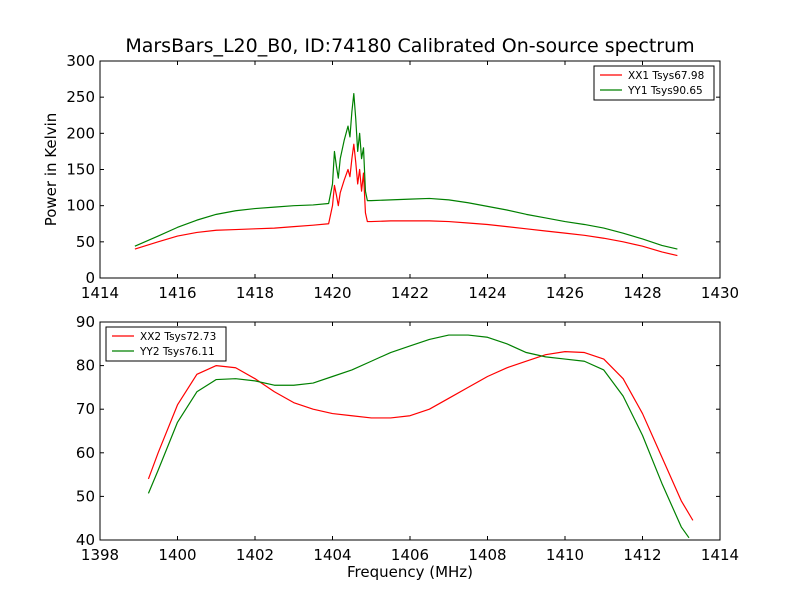 The width and height of the screenshot is (800, 600). I want to click on legend: XX1 Tsys67.98 YY1 Tsys90.65, so click(654, 83).